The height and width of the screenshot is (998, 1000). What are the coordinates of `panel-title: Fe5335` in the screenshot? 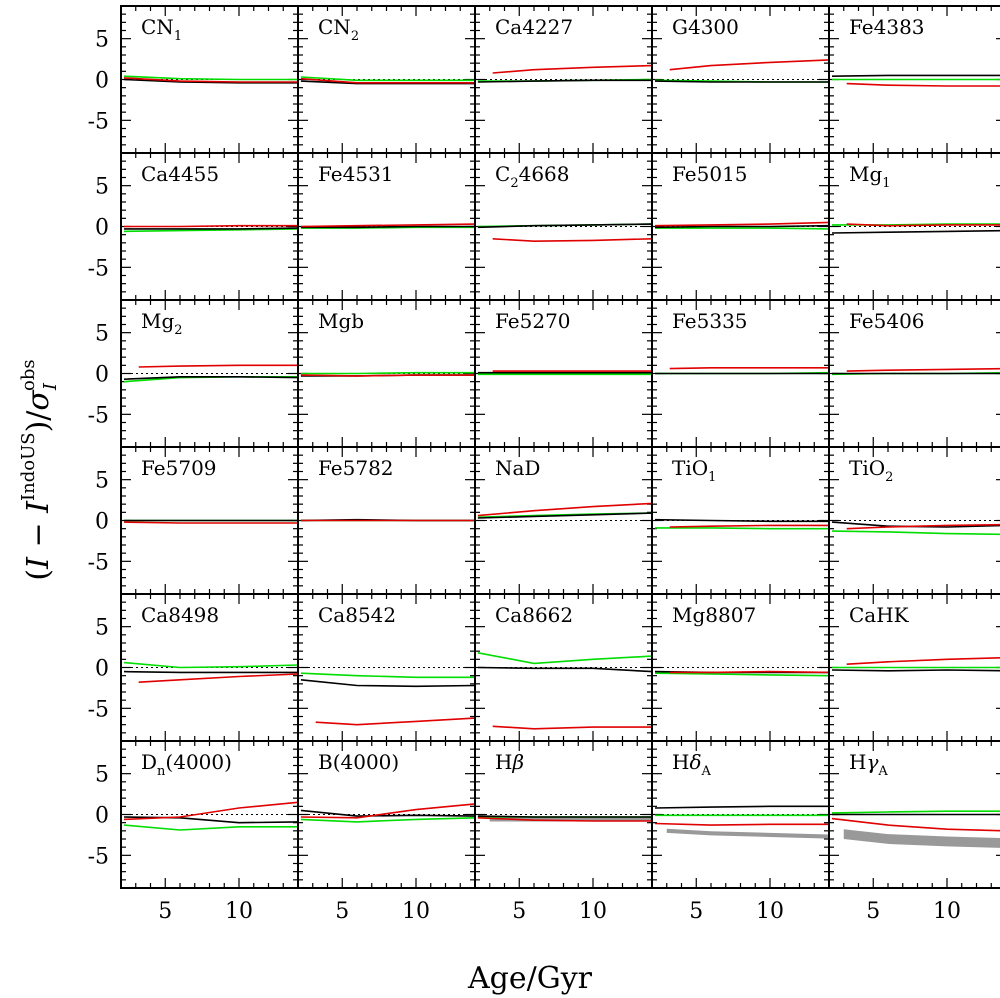 It's located at (710, 321).